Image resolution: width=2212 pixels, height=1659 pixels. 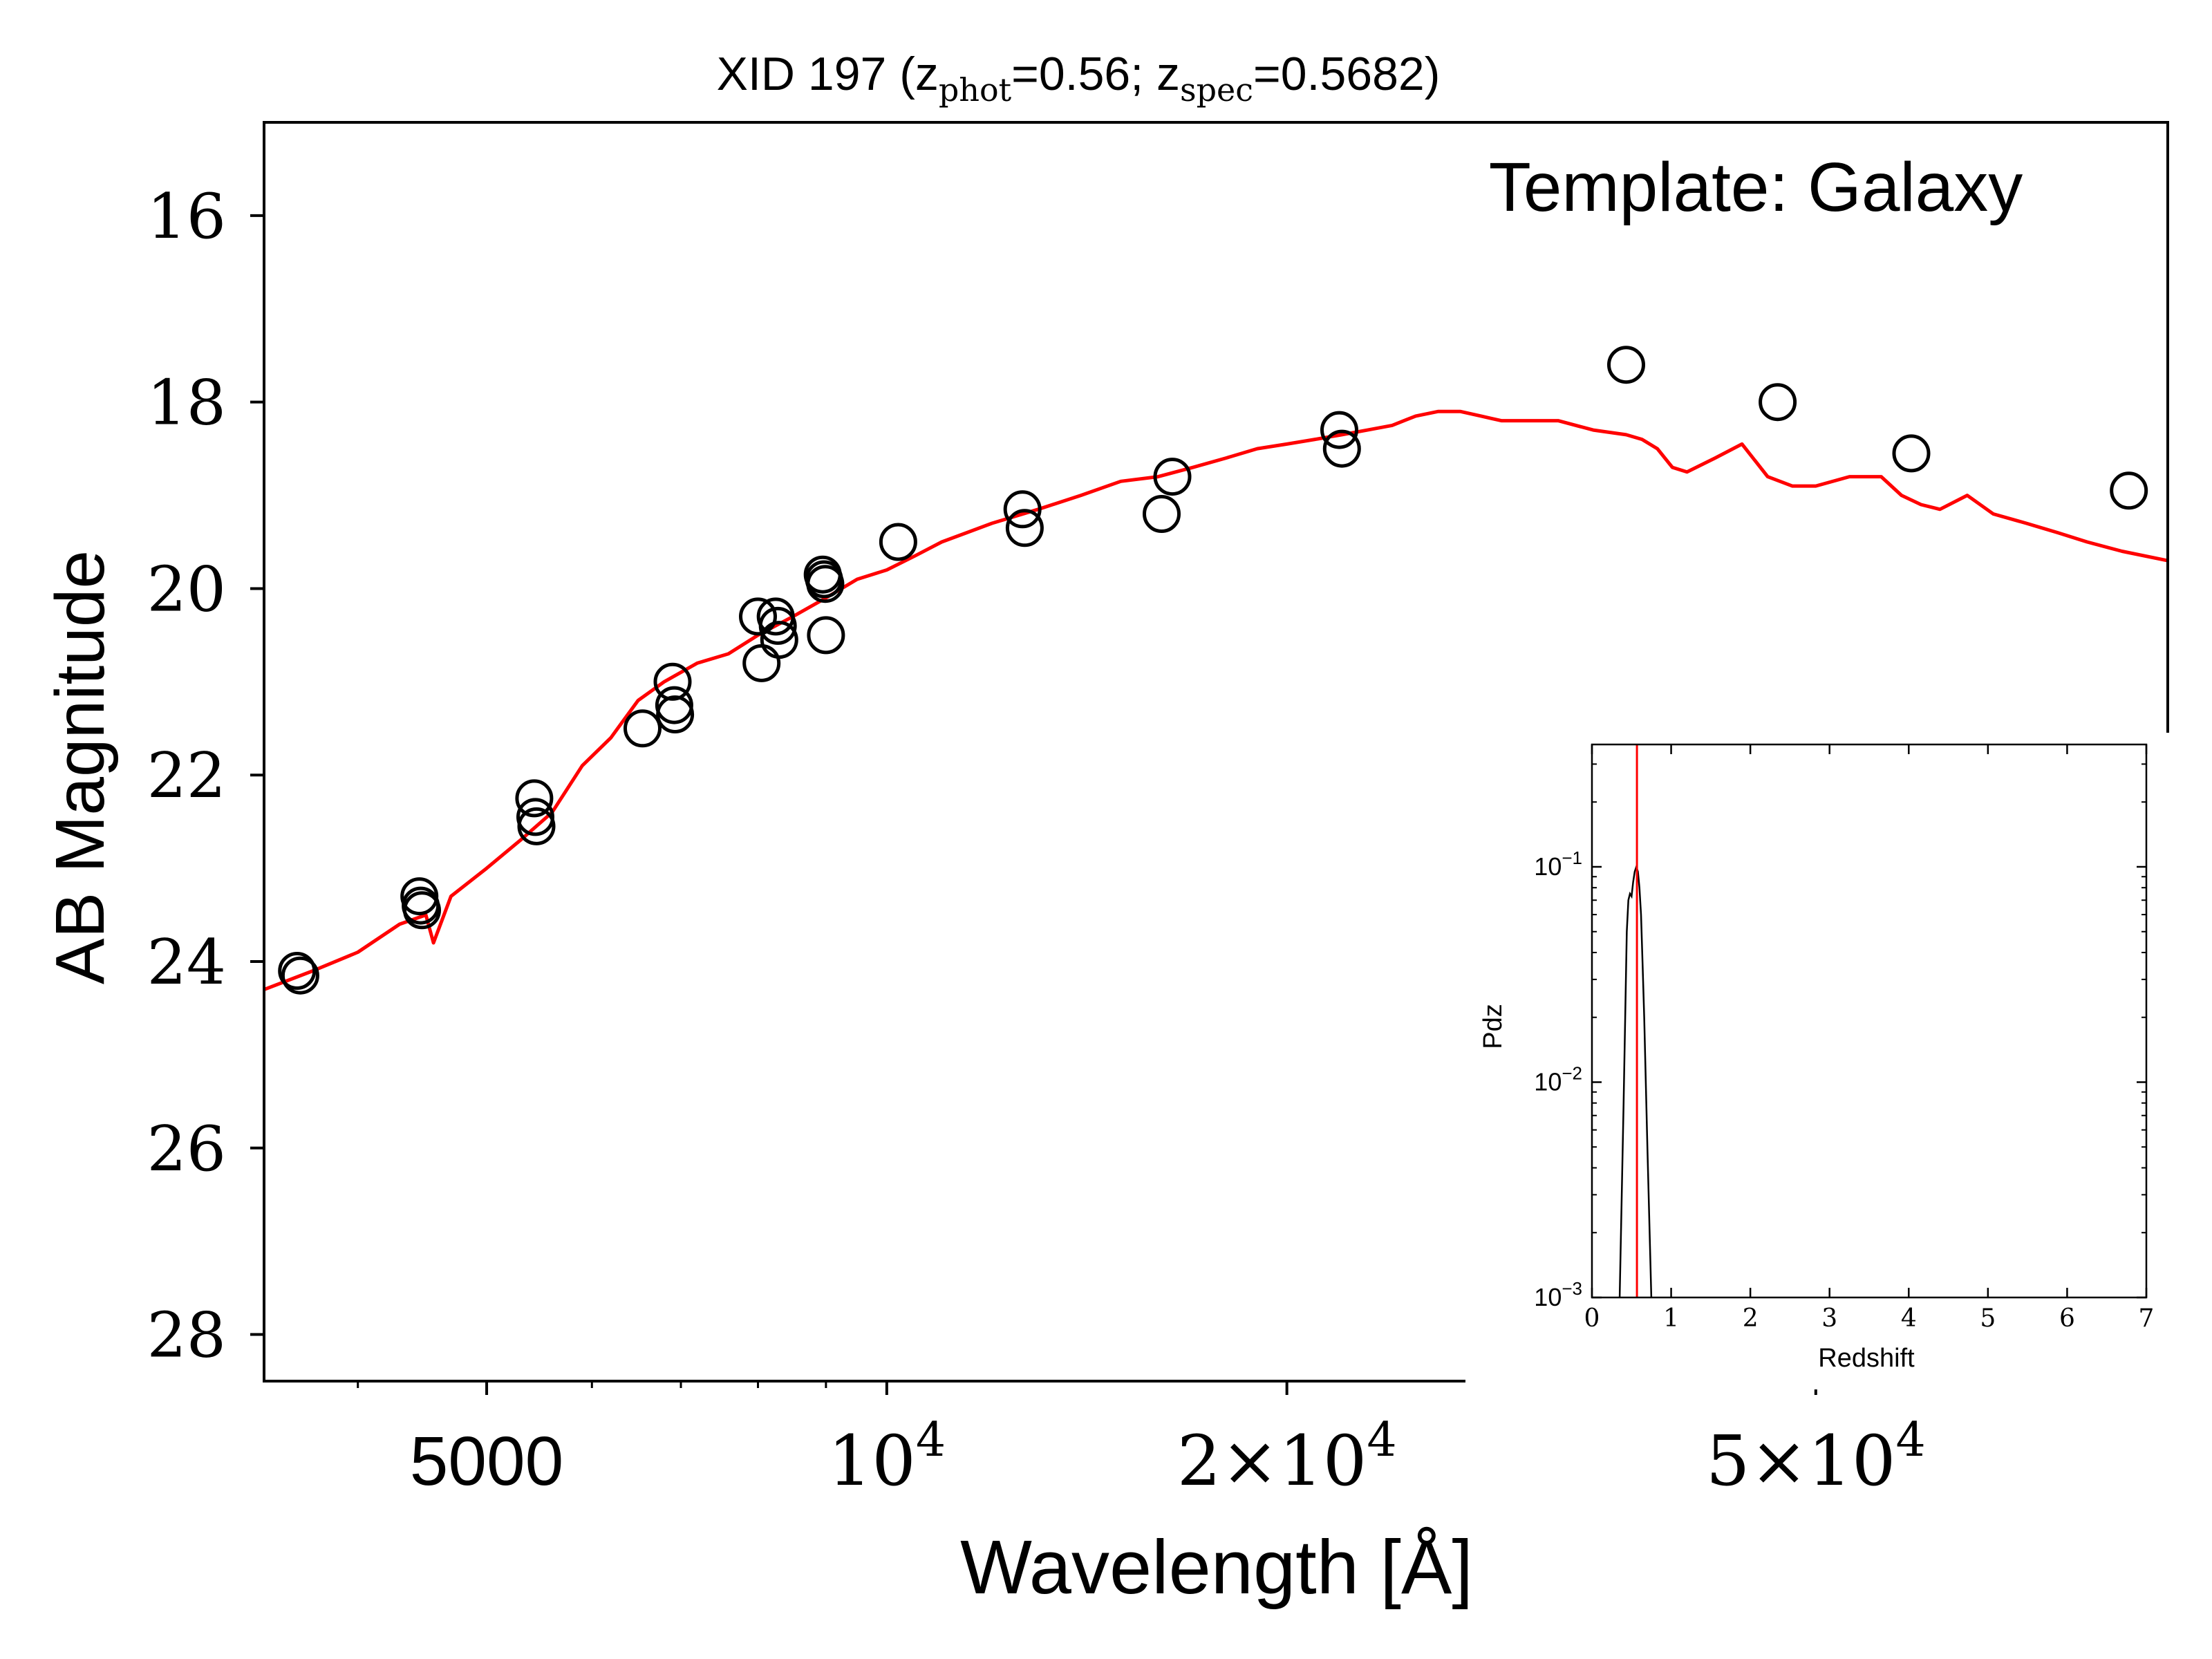 I want to click on inset-y-tick-label: 10⁻¹, so click(x=1558, y=864).